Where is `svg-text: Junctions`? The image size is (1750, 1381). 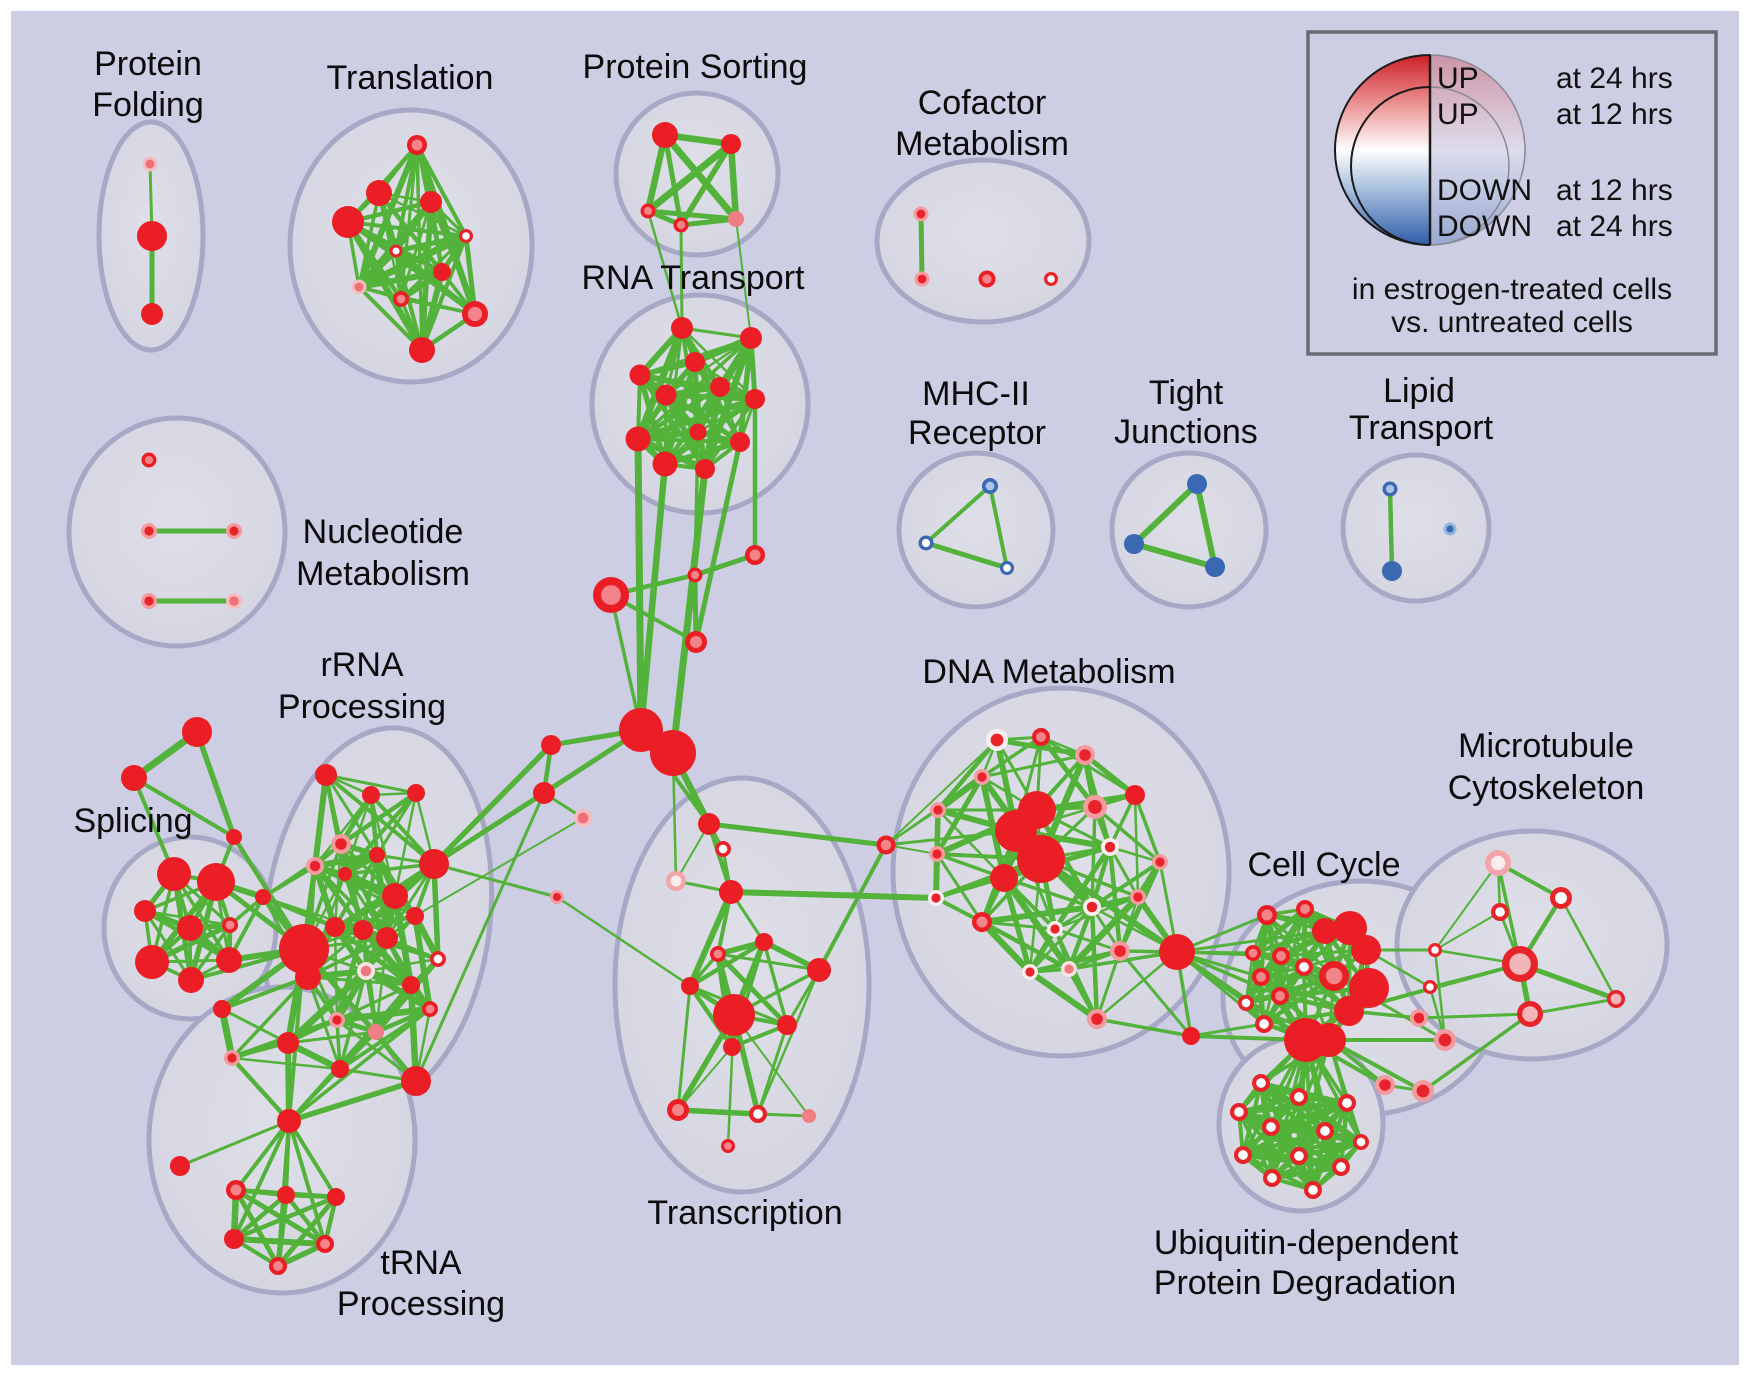
svg-text: Junctions is located at coordinates (1186, 432).